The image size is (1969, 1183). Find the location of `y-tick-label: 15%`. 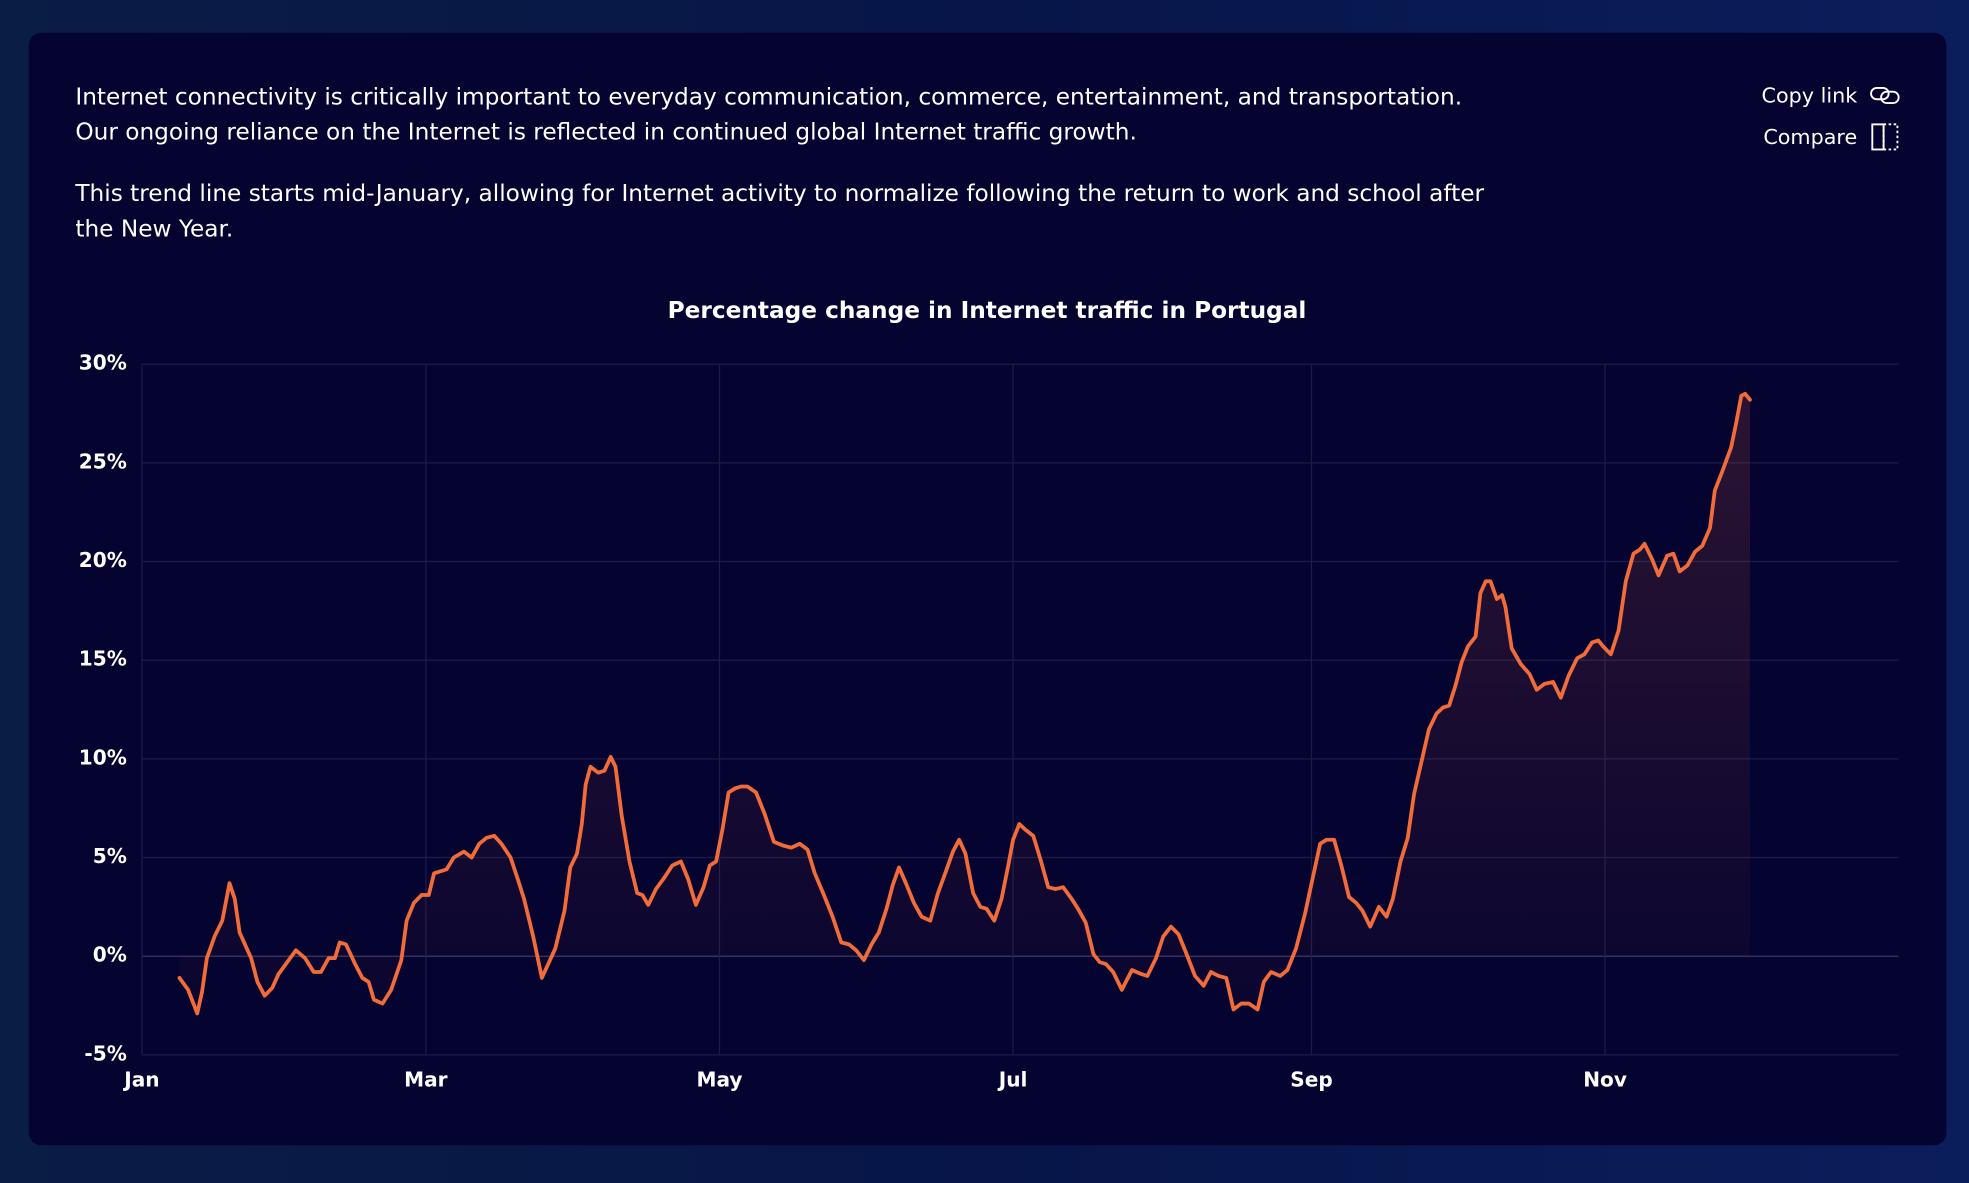

y-tick-label: 15% is located at coordinates (103, 659).